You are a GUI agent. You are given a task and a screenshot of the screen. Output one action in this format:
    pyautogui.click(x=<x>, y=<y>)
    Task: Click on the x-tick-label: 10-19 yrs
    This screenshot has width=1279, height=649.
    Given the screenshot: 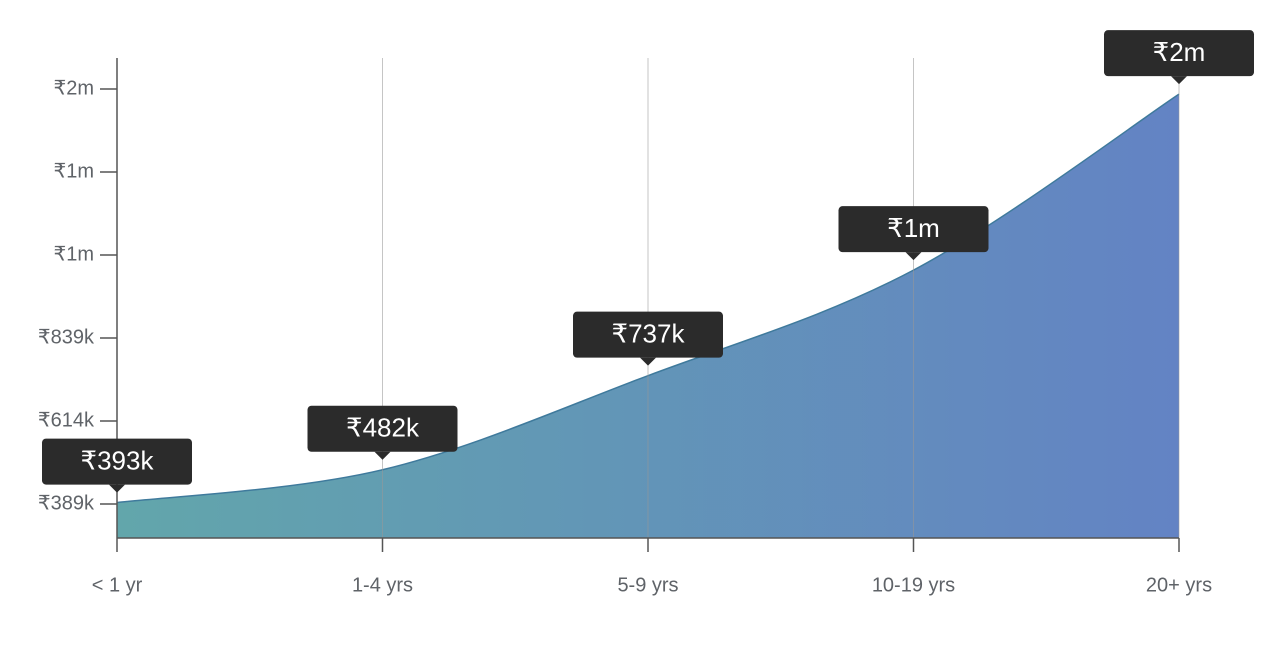 What is the action you would take?
    pyautogui.click(x=913, y=585)
    